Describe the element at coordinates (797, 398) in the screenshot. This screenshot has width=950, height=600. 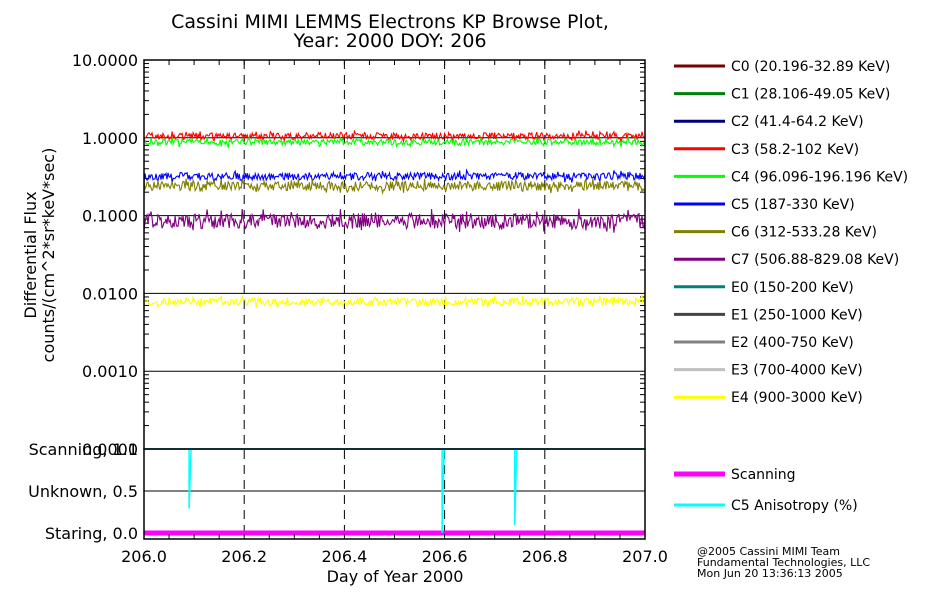
I see `legend-label: E4 (900-3000 KeV)` at that location.